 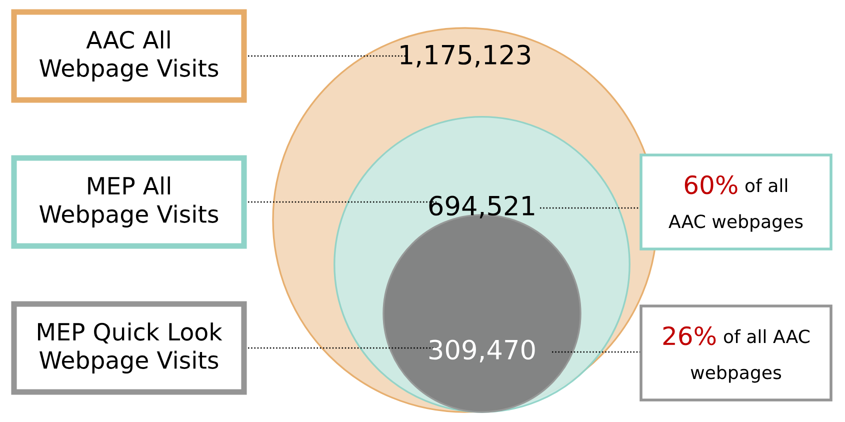 I want to click on category-label: MEP Quick Look Webpage Visits, so click(x=130, y=348).